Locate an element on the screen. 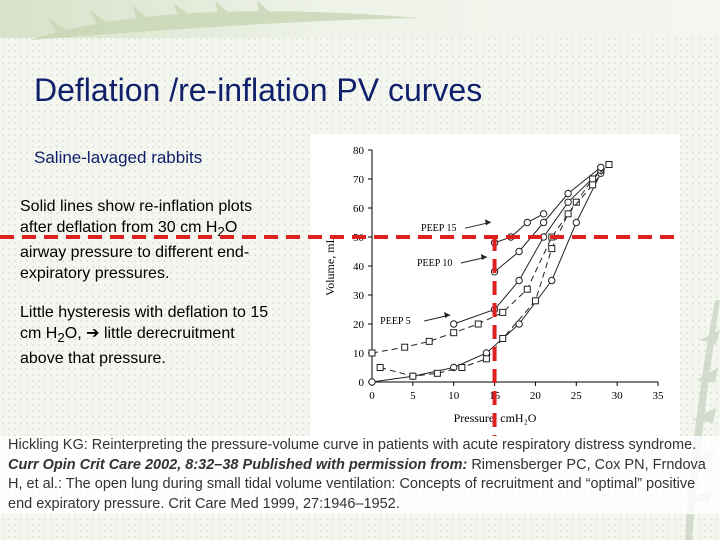 This screenshot has width=720, height=540. y-tick-label: 30 is located at coordinates (359, 296).